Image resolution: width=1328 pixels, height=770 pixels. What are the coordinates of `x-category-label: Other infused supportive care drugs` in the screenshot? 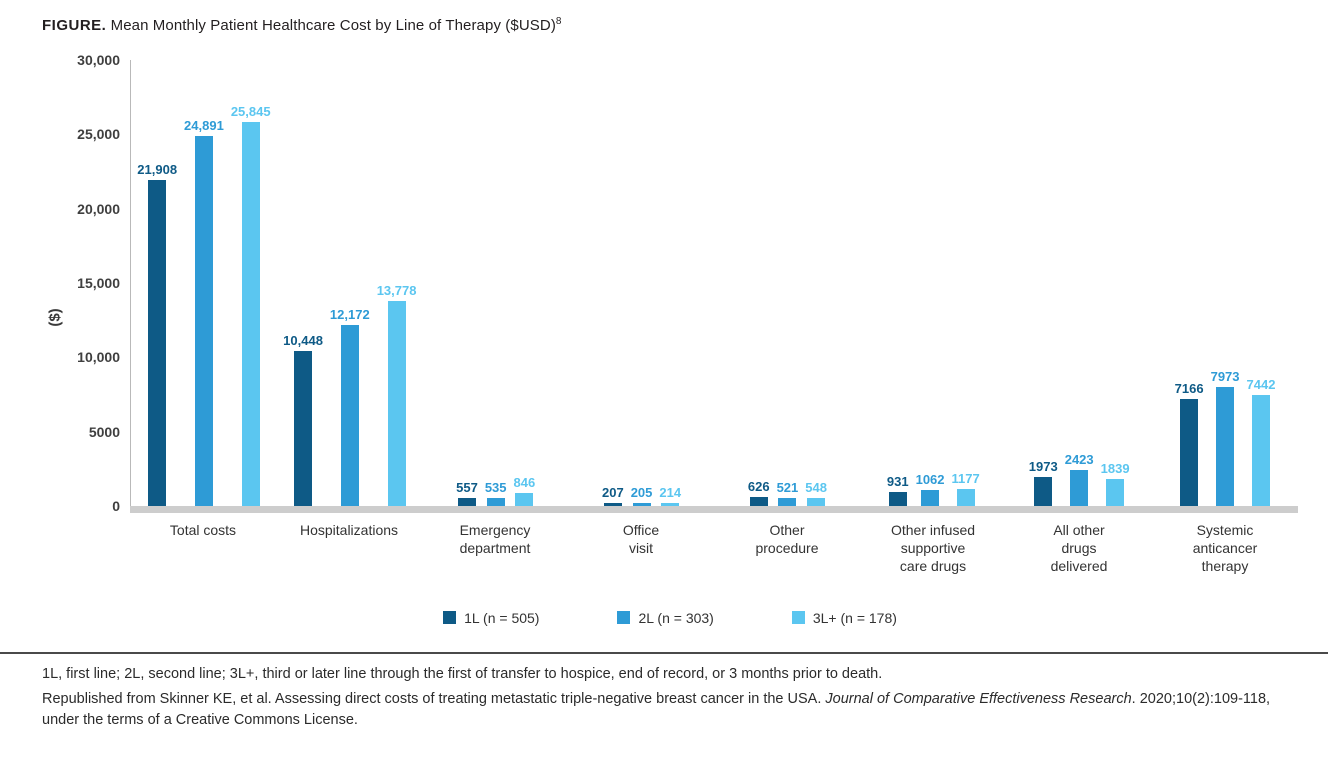 It's located at (933, 548).